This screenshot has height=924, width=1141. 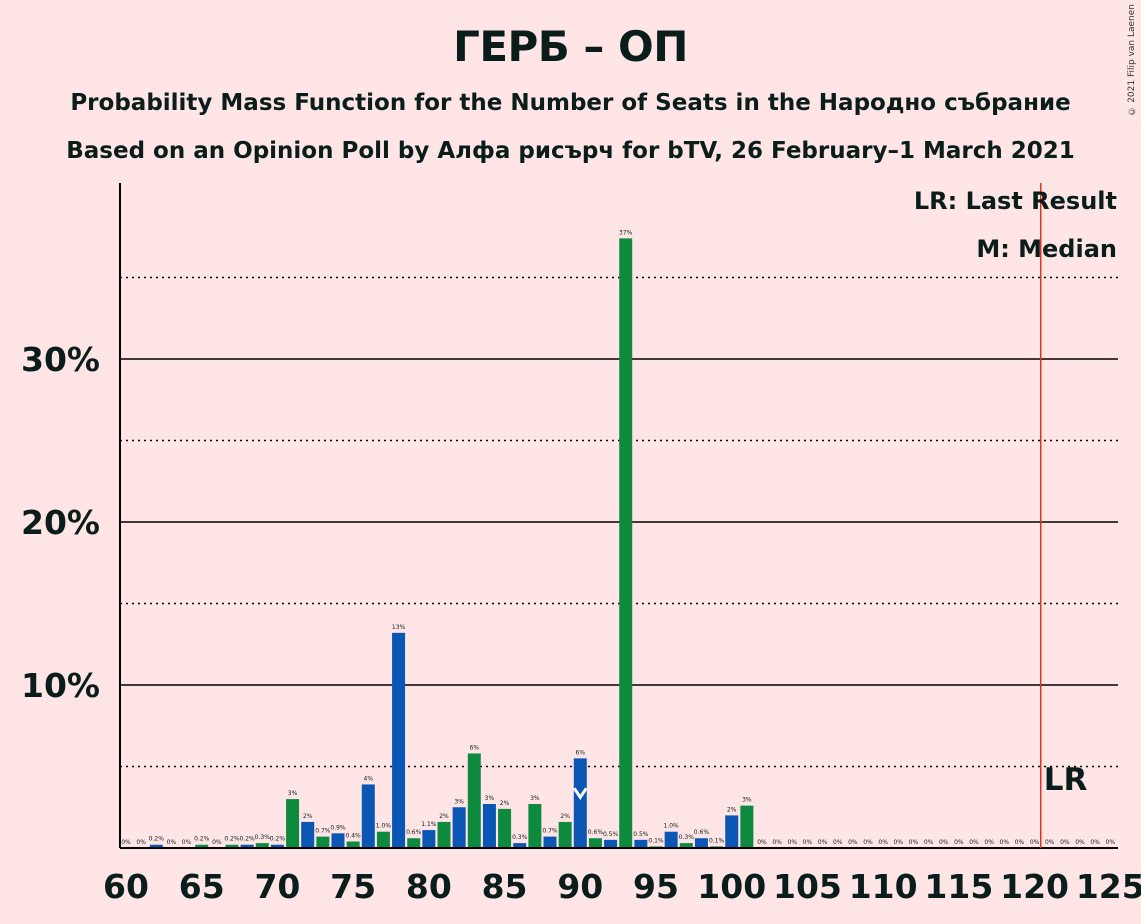 I want to click on bar-value-label: 4%, so click(x=369, y=778).